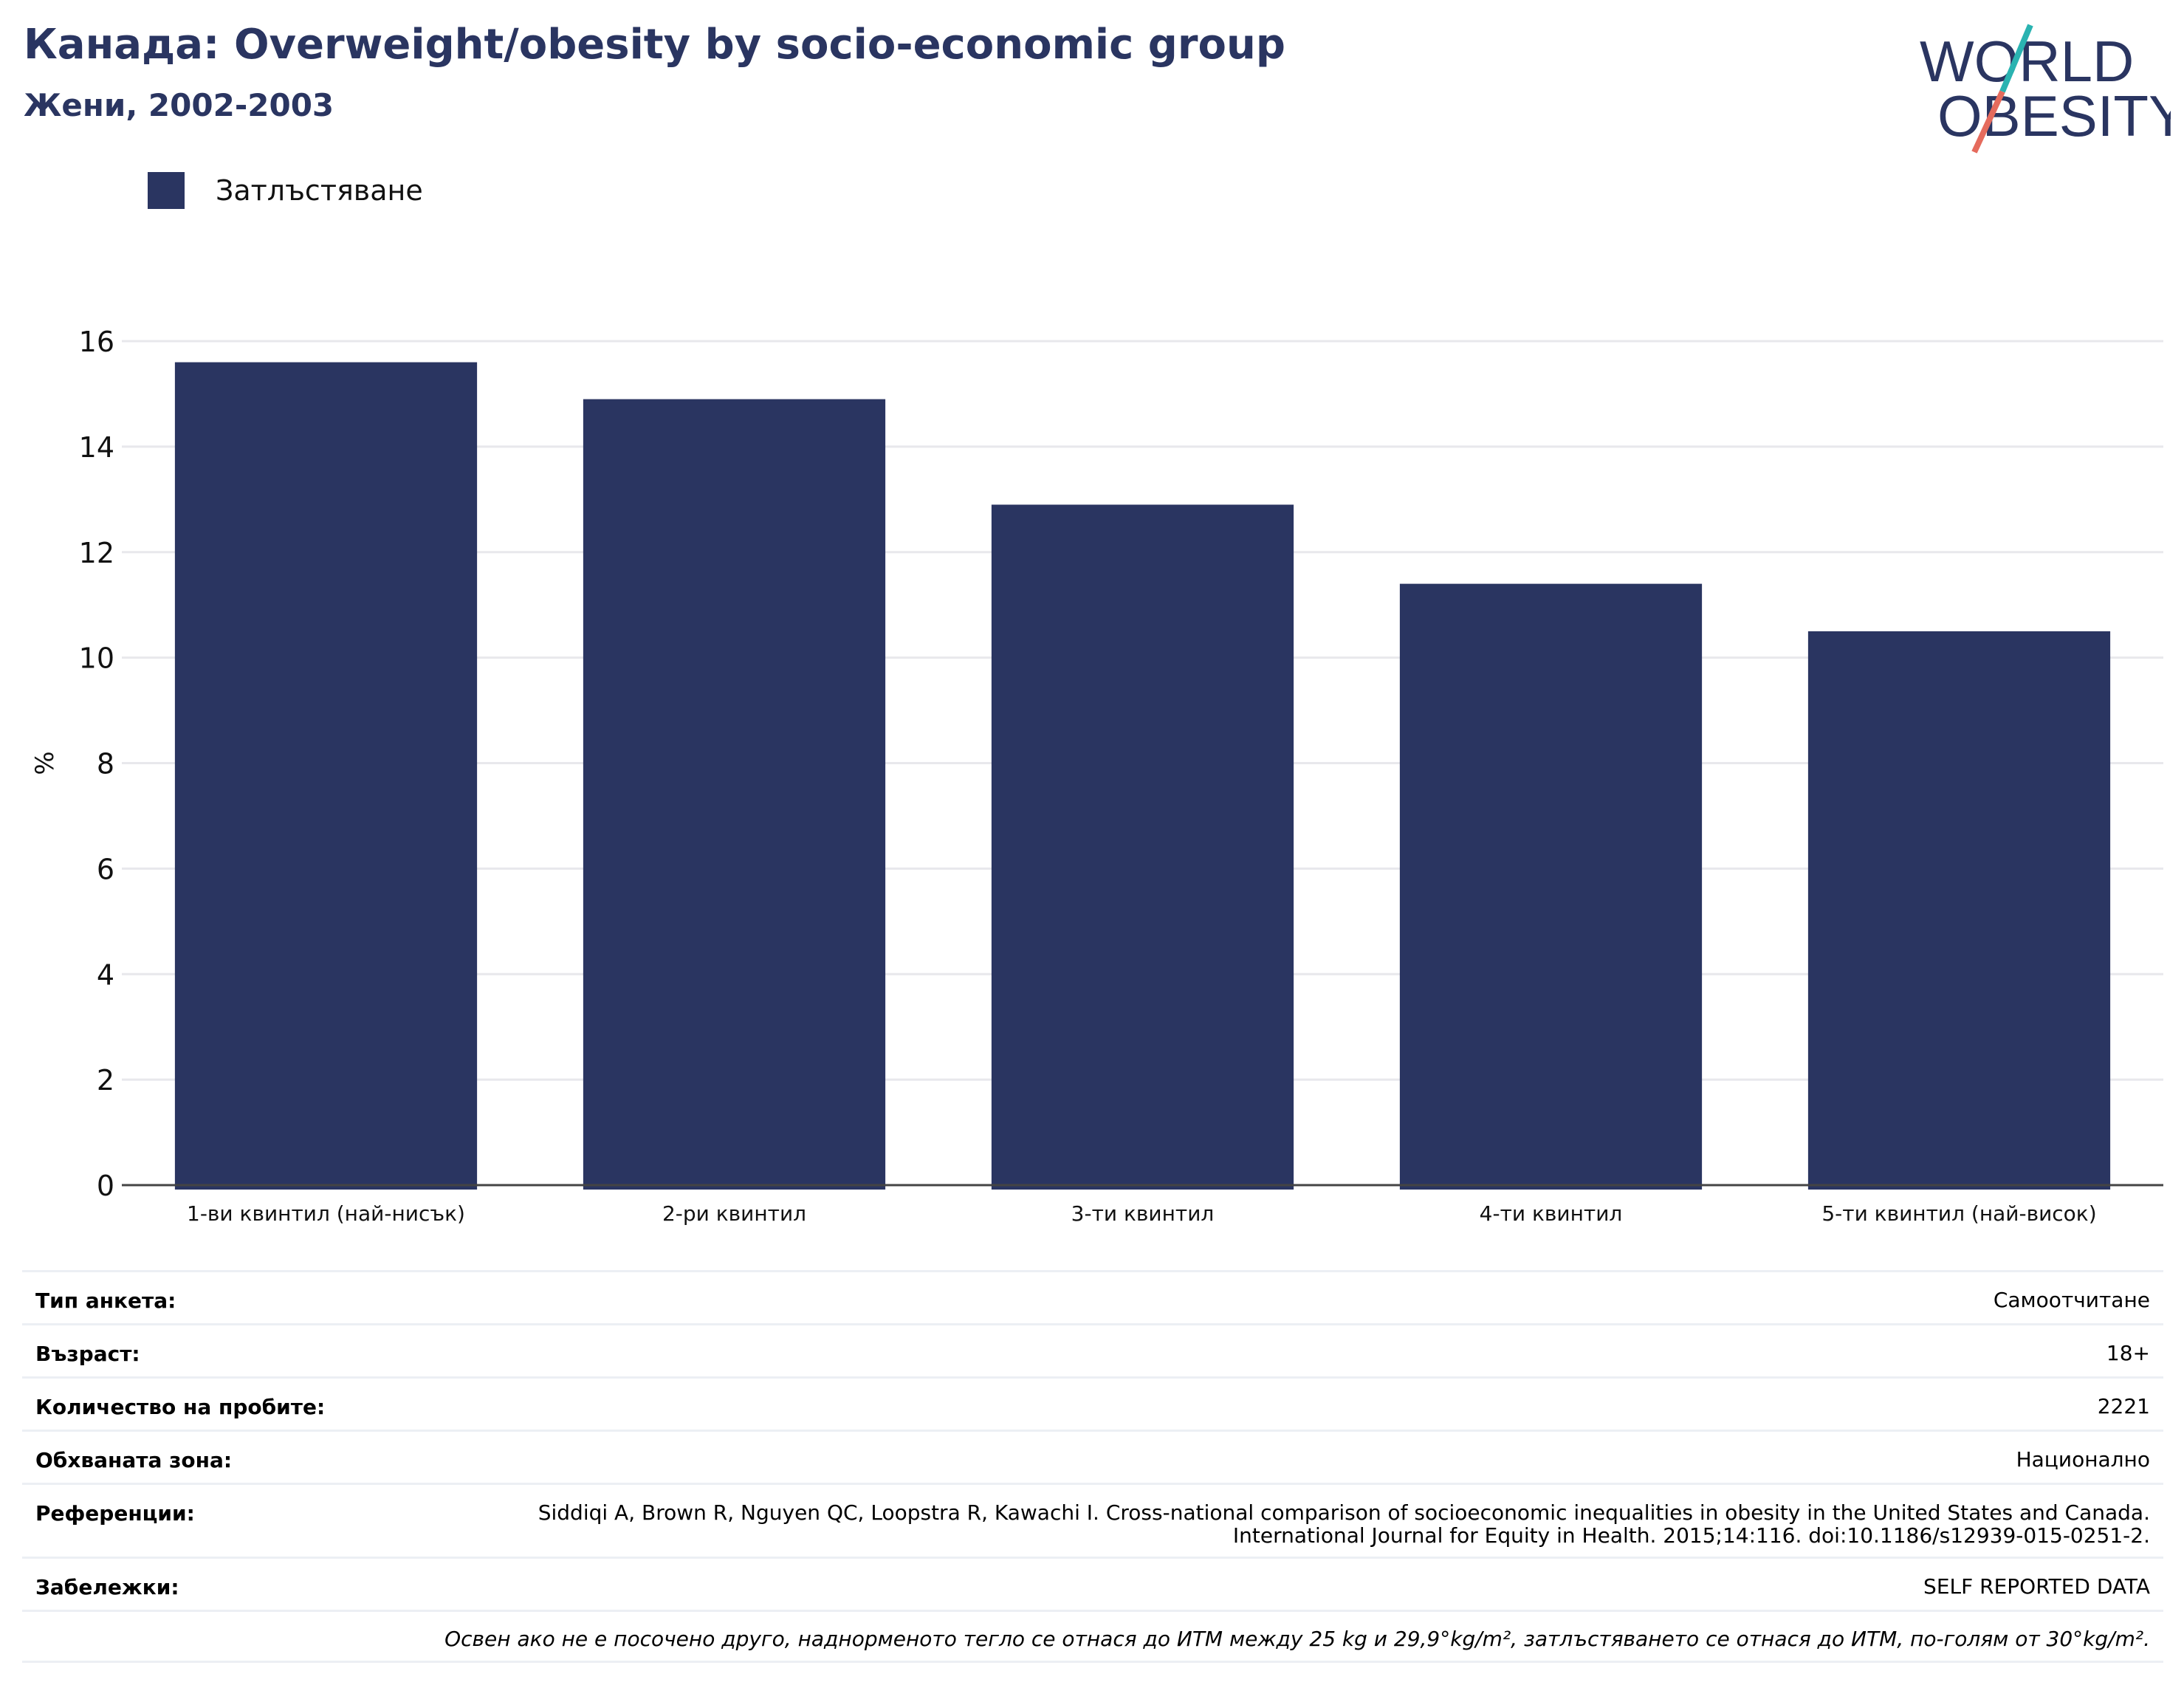  What do you see at coordinates (1959, 1213) in the screenshot?
I see `x-tick-label: 5-ти квинтил (най-висок)` at bounding box center [1959, 1213].